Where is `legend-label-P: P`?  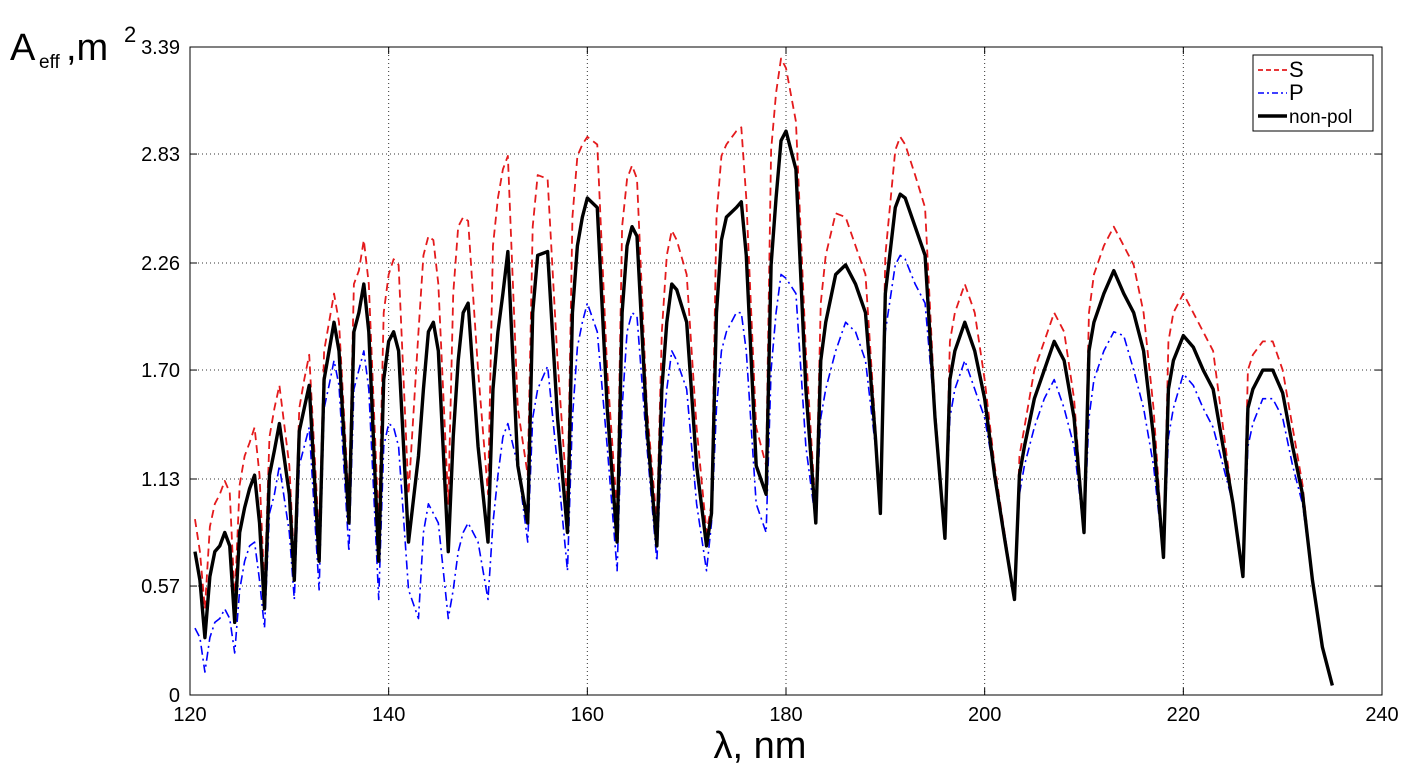
legend-label-P: P is located at coordinates (1296, 92).